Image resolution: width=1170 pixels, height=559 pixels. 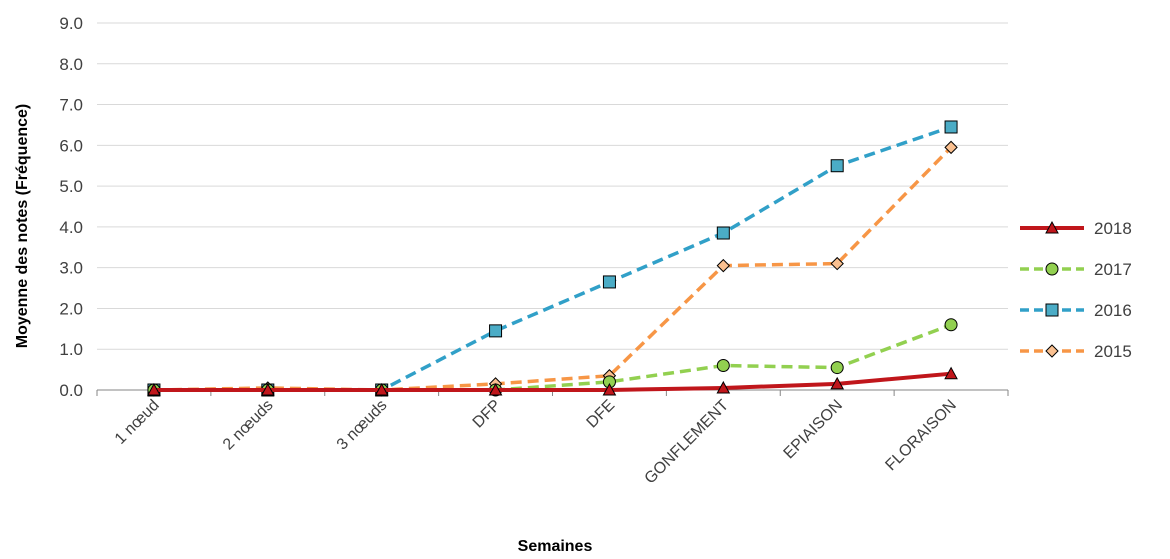 I want to click on y-axis-title: Moyenne des notes (Fréquence), so click(x=22, y=226).